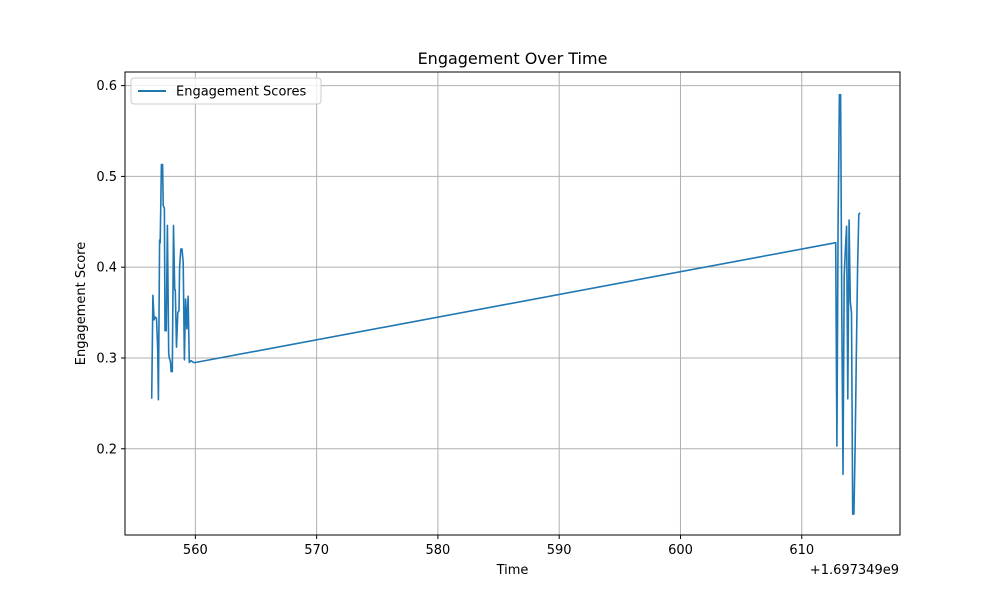 The width and height of the screenshot is (1000, 600). I want to click on y-tick-label: 0.6, so click(106, 86).